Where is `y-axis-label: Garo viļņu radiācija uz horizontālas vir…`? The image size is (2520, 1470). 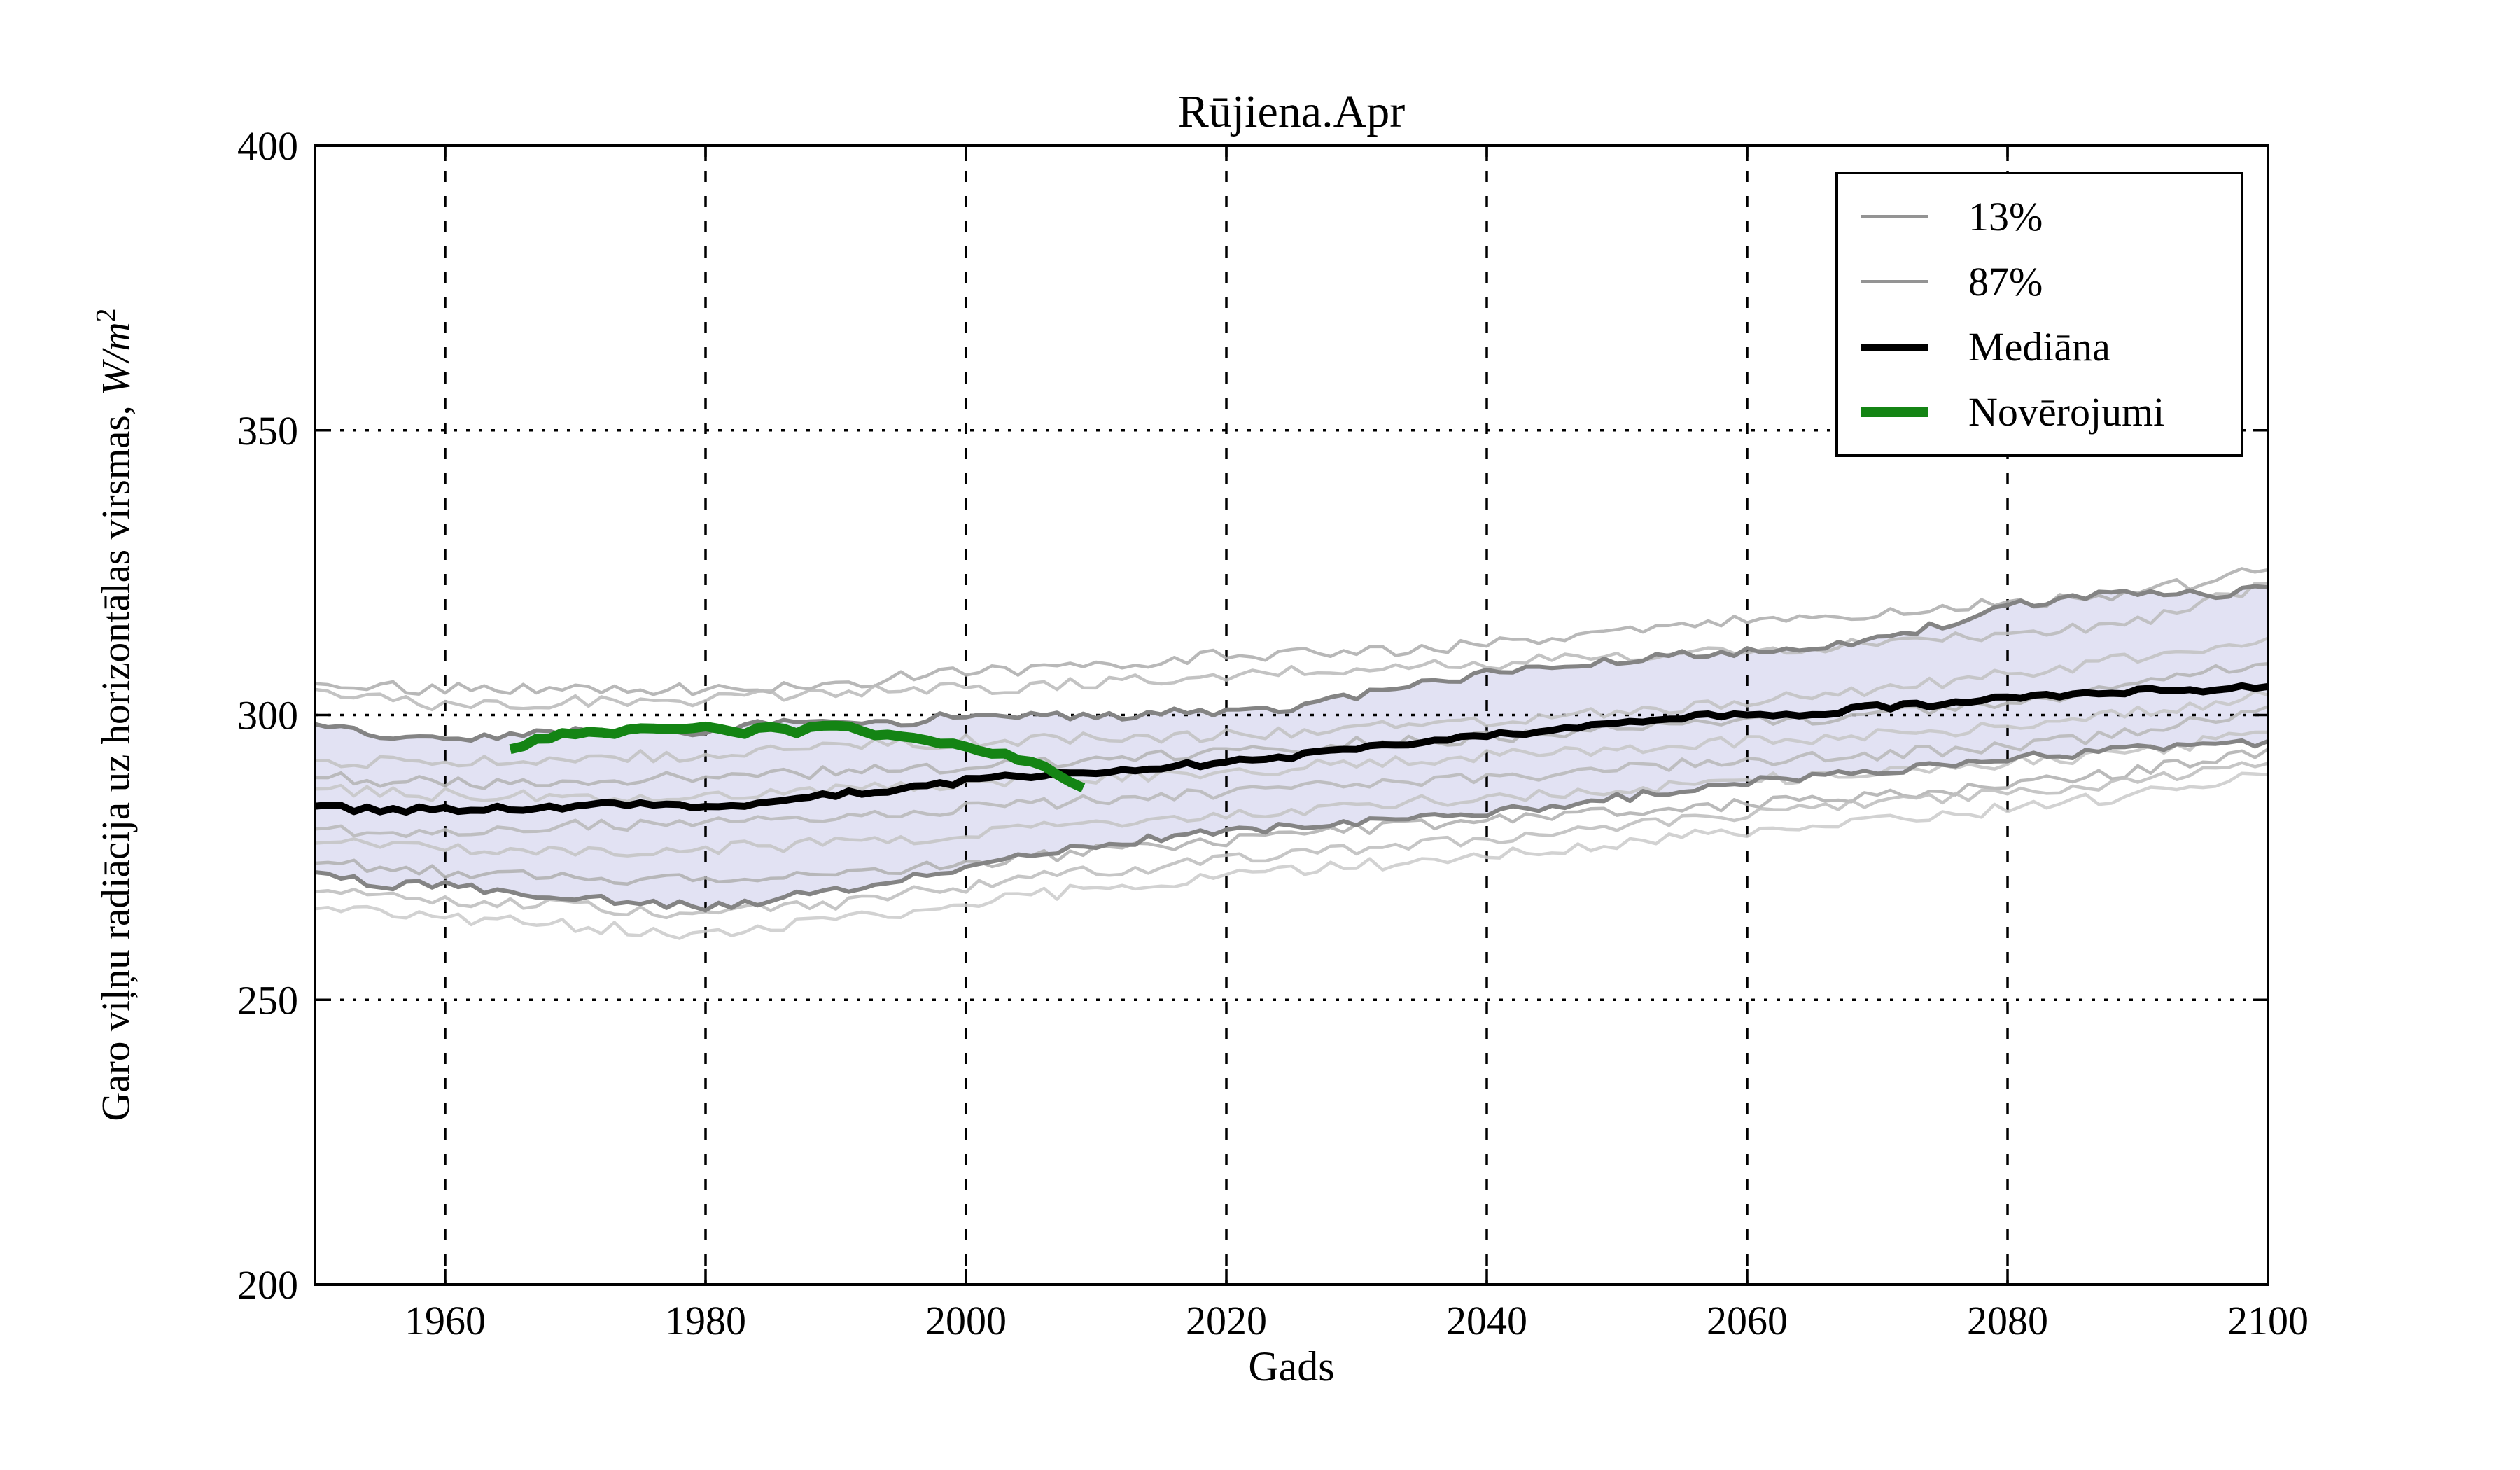 y-axis-label: Garo viļņu radiācija uz horizontālas vir… is located at coordinates (114, 714).